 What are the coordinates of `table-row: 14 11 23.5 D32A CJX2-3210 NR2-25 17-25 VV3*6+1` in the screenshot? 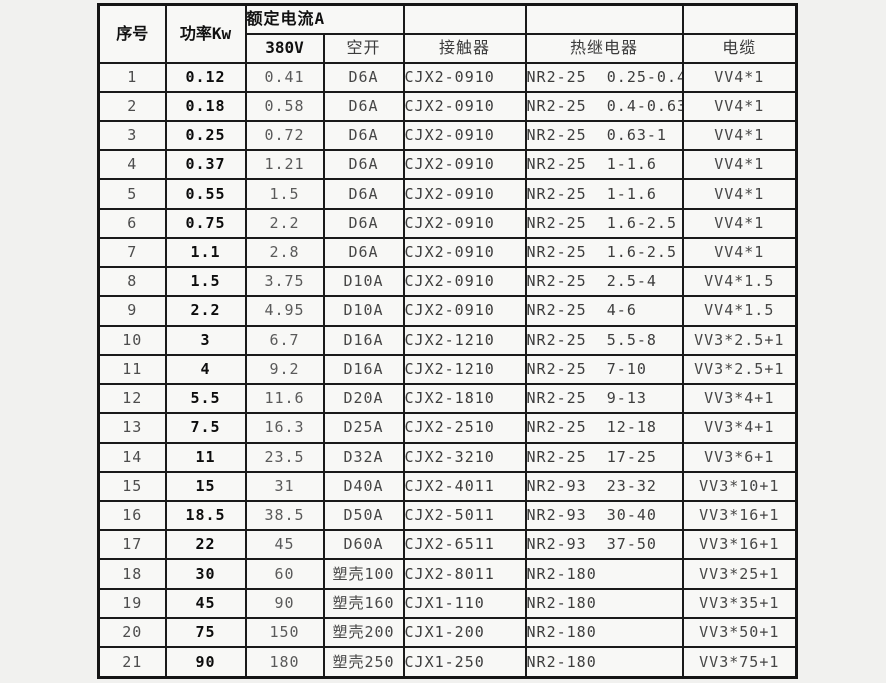 It's located at (447, 457).